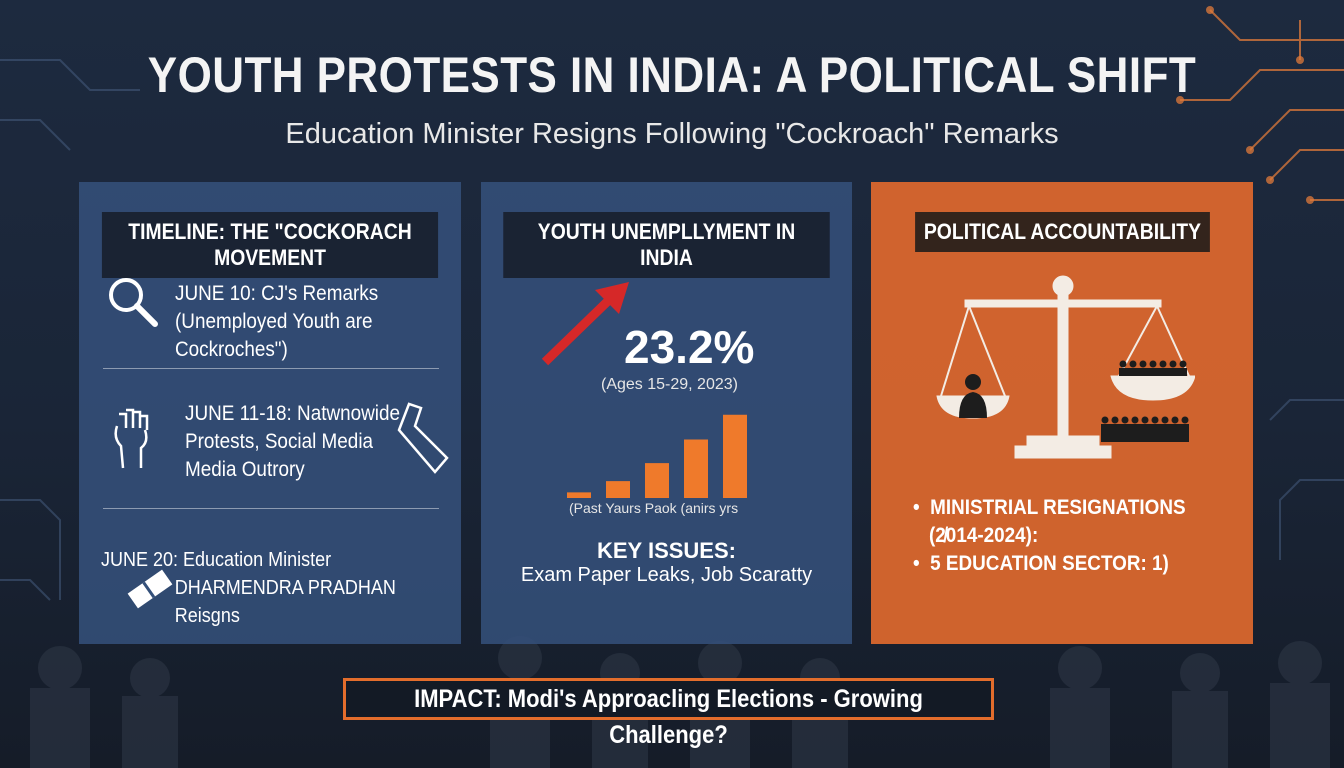  I want to click on unemployment-note: (Ages 15-29, 2023), so click(669, 384).